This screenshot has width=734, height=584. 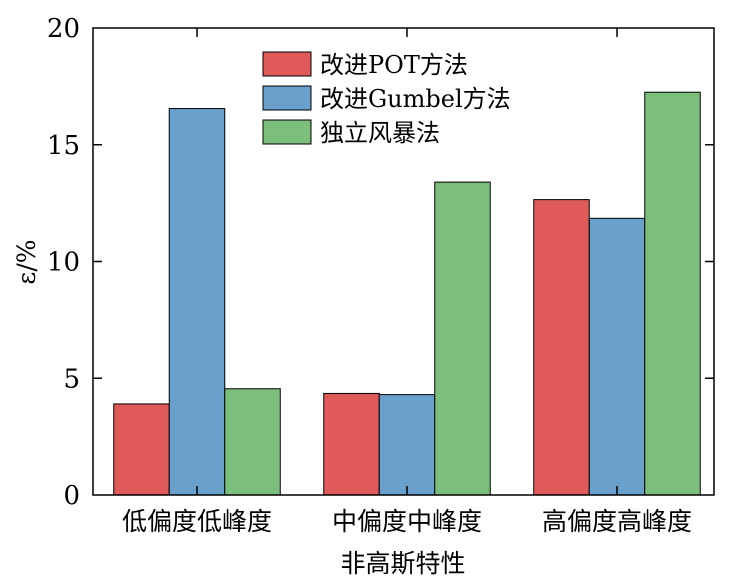 I want to click on y-tick-label-3: 15, so click(x=63, y=146).